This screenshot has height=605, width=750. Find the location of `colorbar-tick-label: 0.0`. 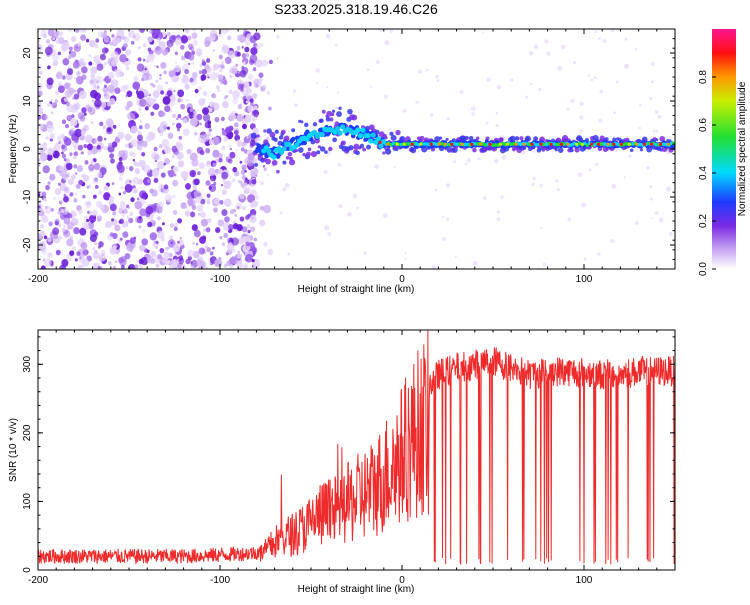

colorbar-tick-label: 0.0 is located at coordinates (703, 269).